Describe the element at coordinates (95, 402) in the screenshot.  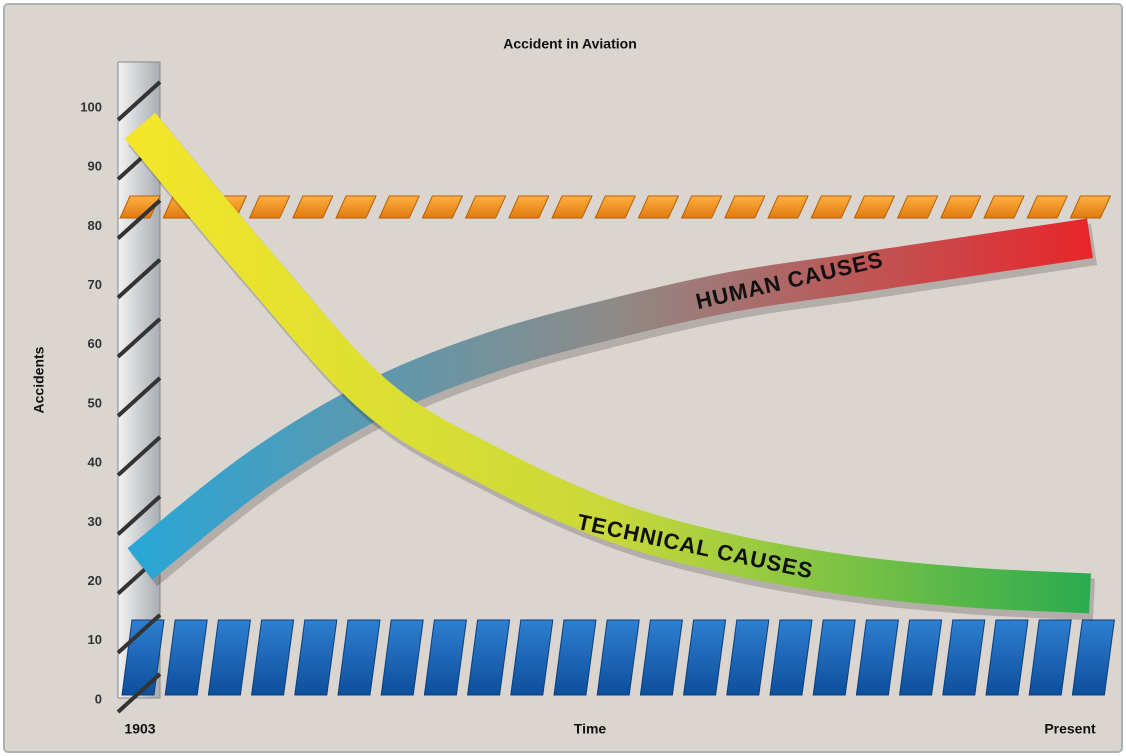
I see `y-tick-label: 50` at that location.